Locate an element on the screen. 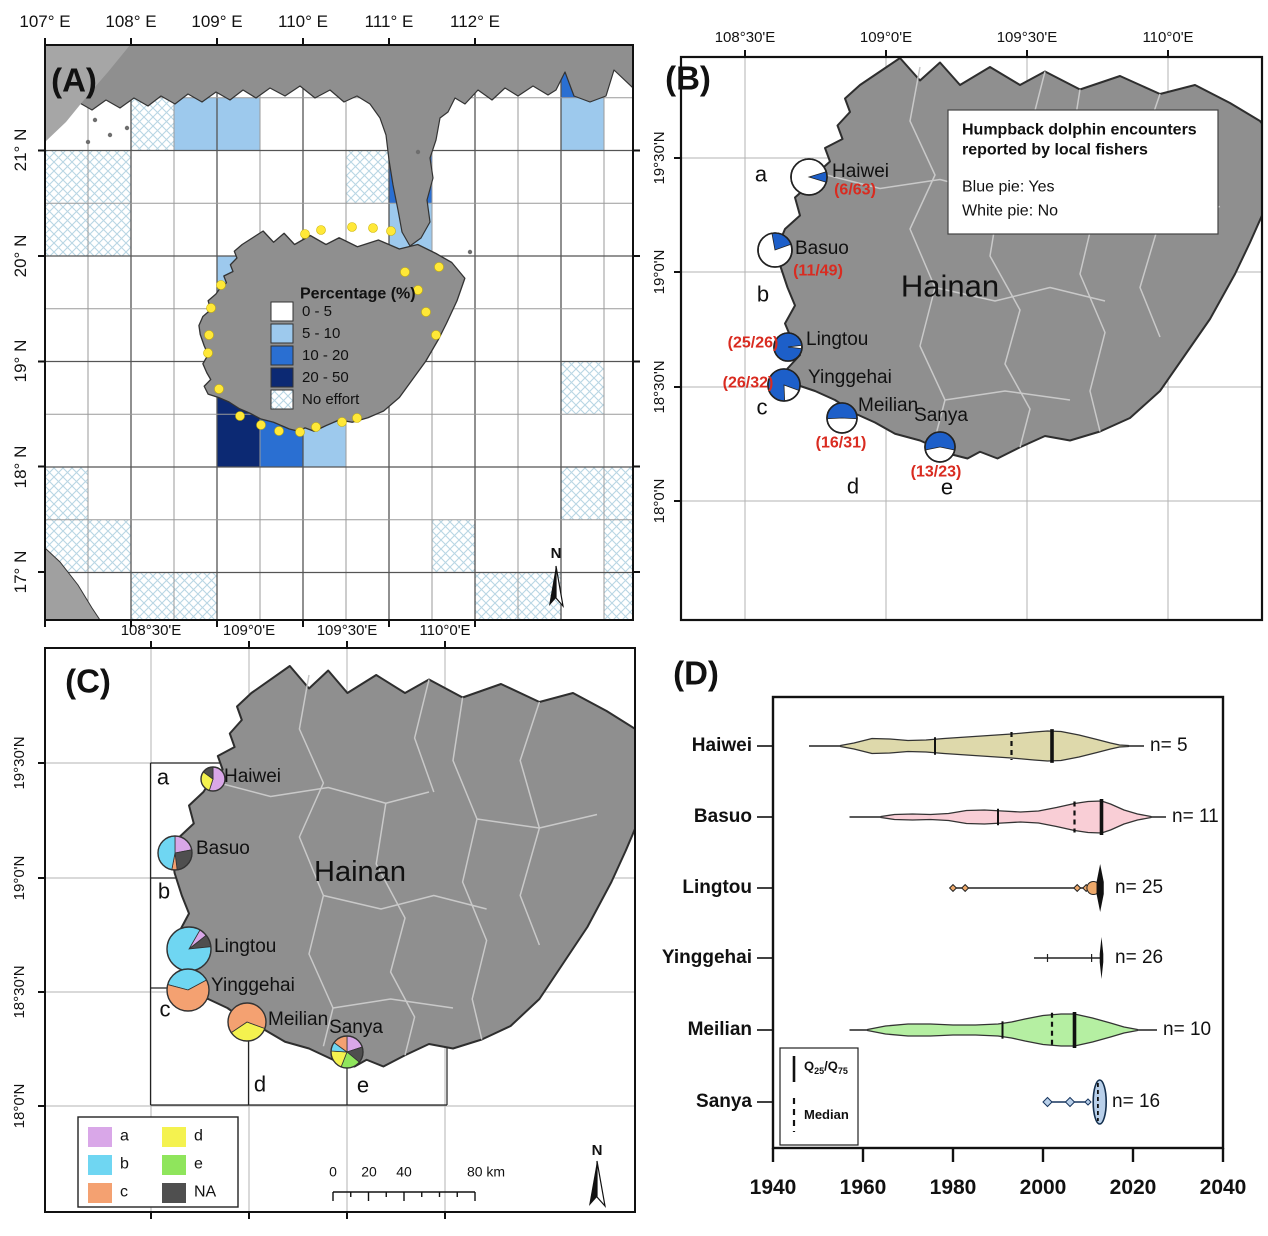  c-pie-meilian is located at coordinates (247, 1022).